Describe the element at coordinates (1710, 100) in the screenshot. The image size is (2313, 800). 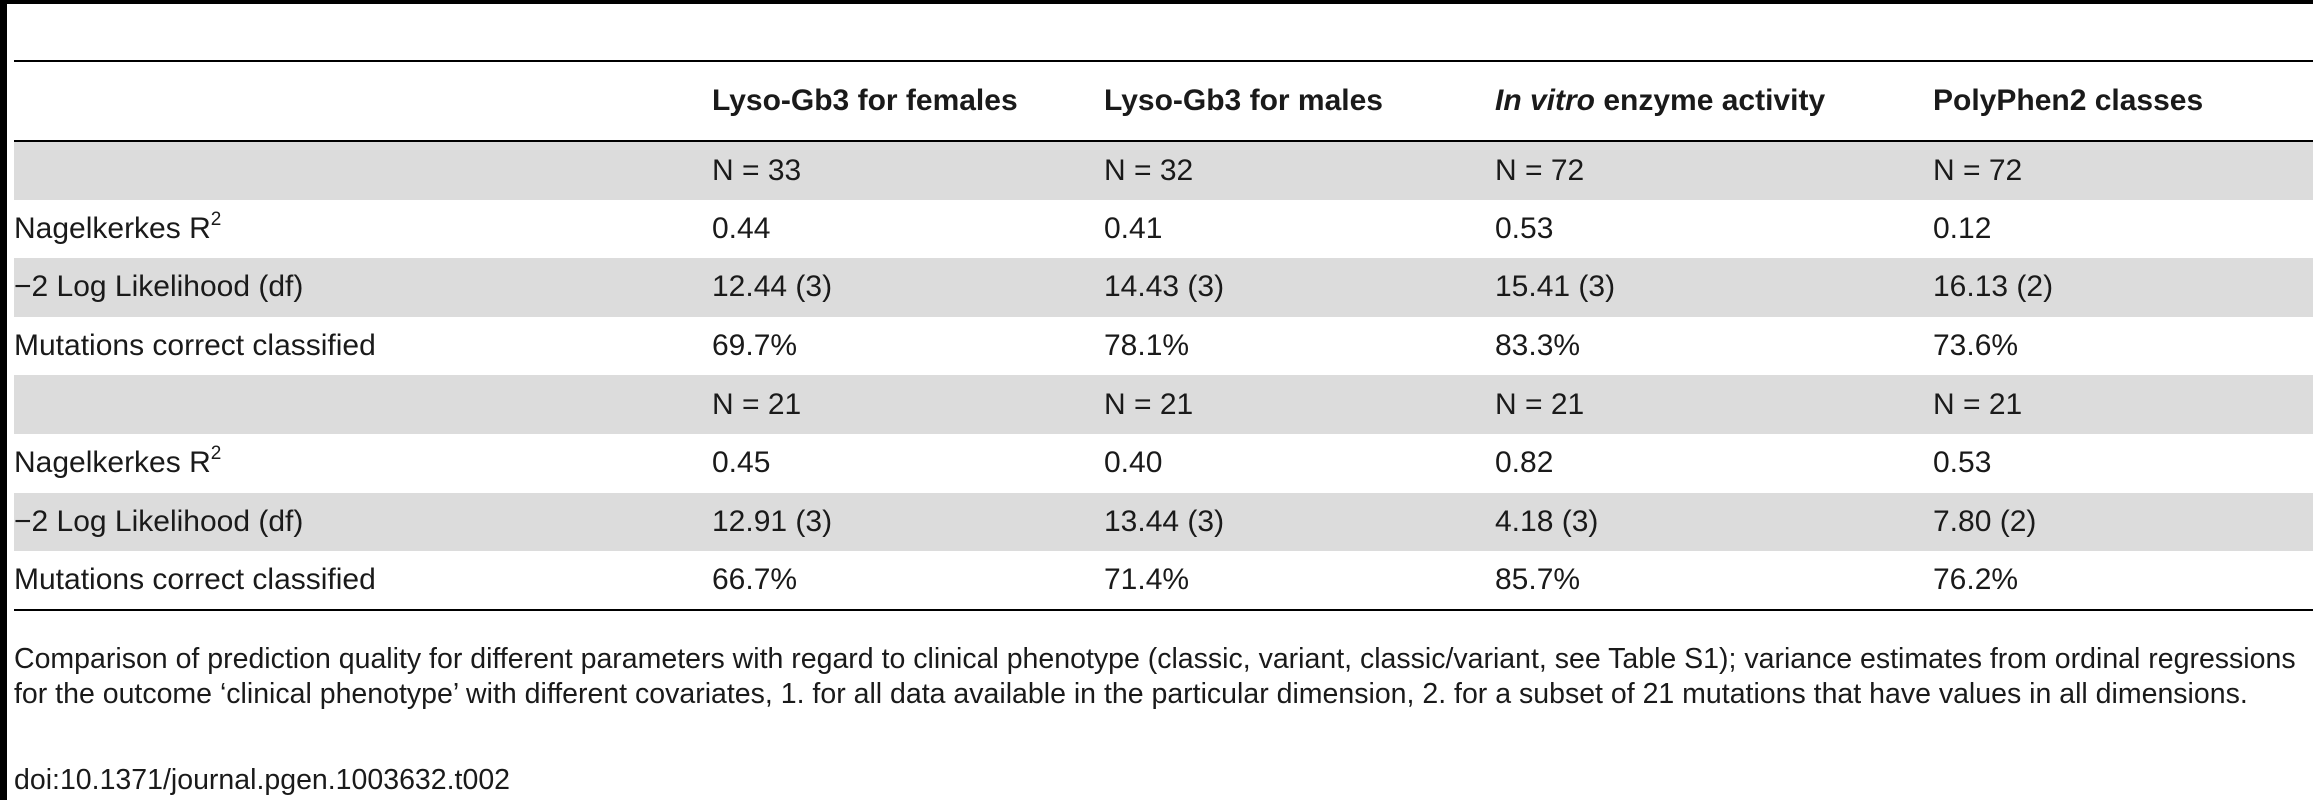
I see `header-enzyme-rest: enzyme activity` at that location.